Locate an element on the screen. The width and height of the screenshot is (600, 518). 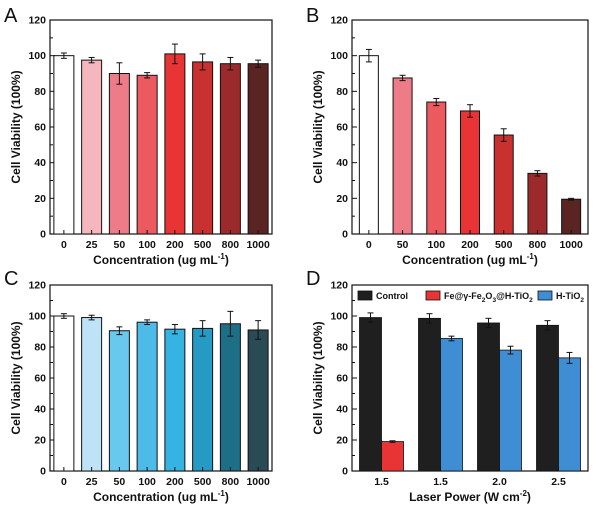
legend-label-control: Control is located at coordinates (392, 296).